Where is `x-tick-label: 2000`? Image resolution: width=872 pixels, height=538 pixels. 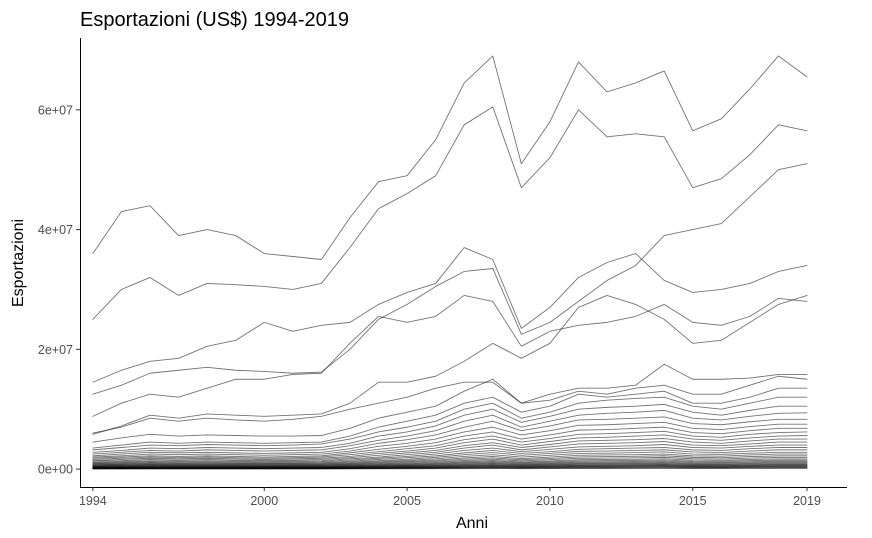
x-tick-label: 2000 is located at coordinates (264, 501).